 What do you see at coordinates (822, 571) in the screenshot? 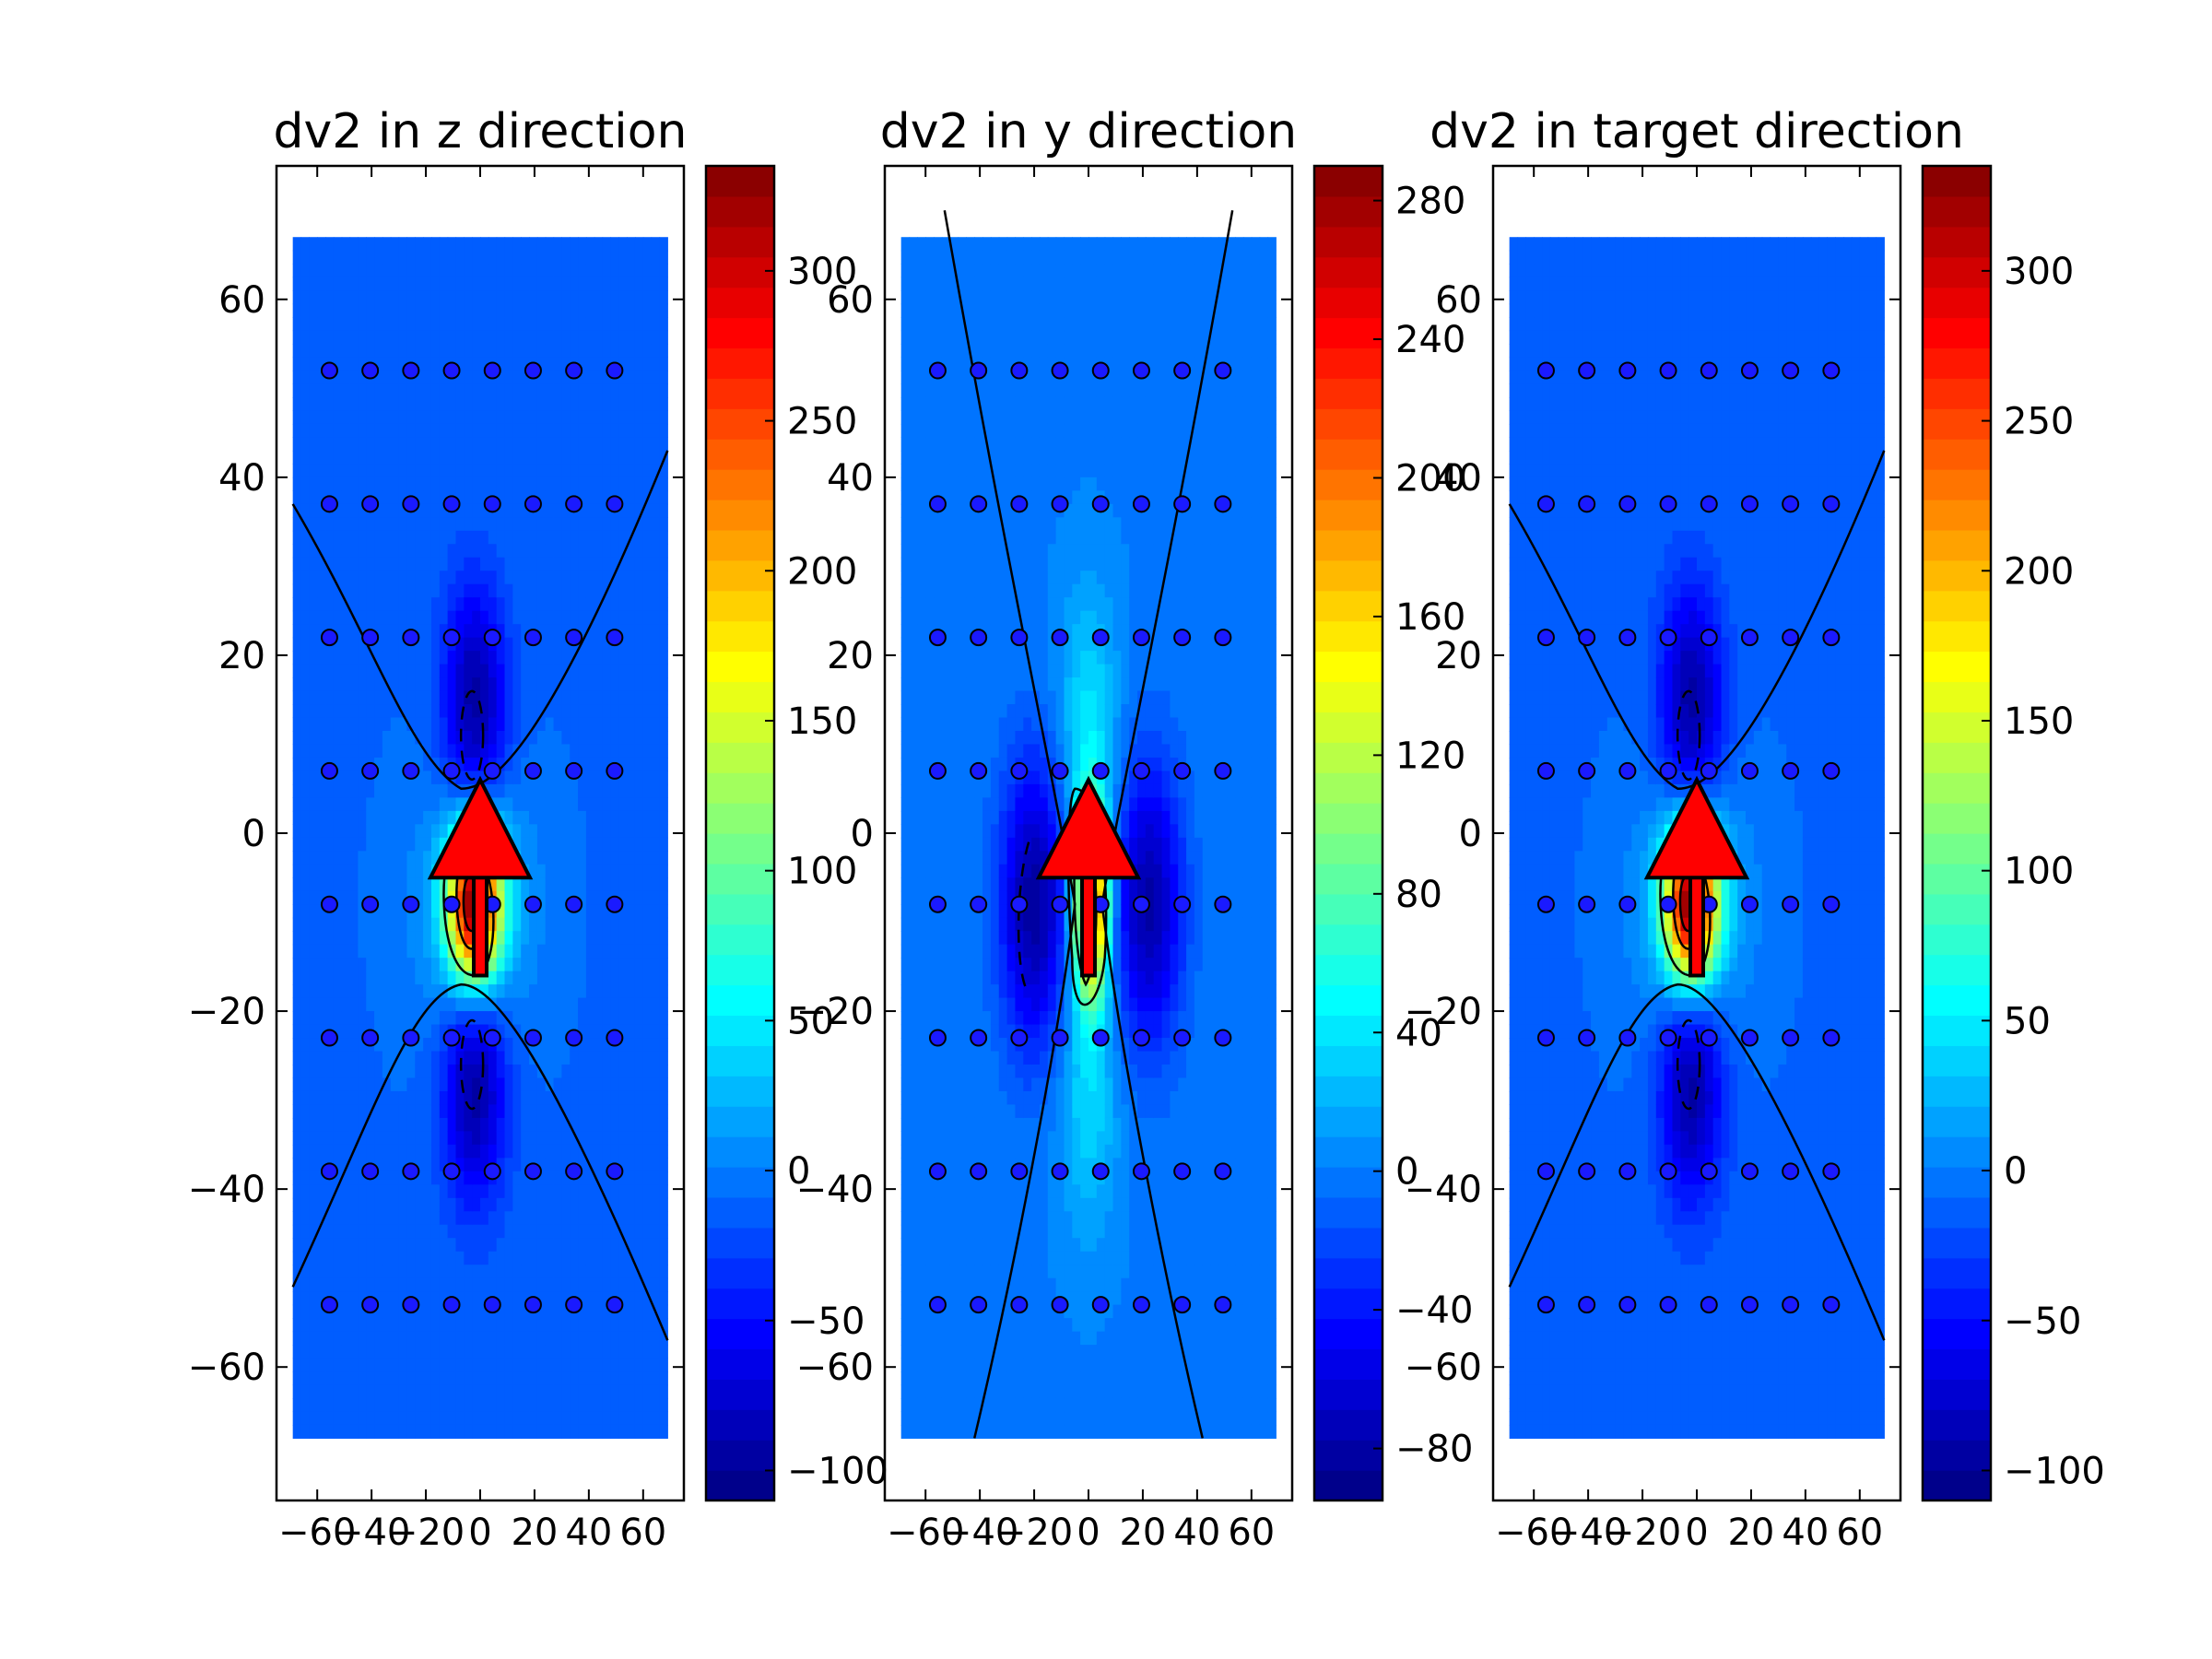
I see `colorbar-tick-label: 200` at bounding box center [822, 571].